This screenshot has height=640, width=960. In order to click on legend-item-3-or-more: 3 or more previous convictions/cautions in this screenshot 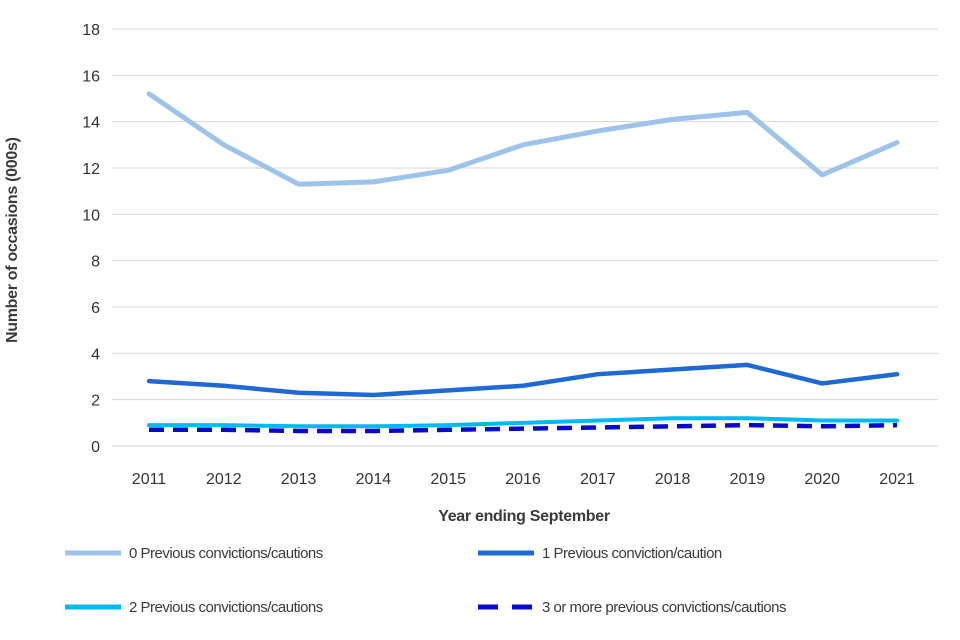, I will do `click(631, 607)`.